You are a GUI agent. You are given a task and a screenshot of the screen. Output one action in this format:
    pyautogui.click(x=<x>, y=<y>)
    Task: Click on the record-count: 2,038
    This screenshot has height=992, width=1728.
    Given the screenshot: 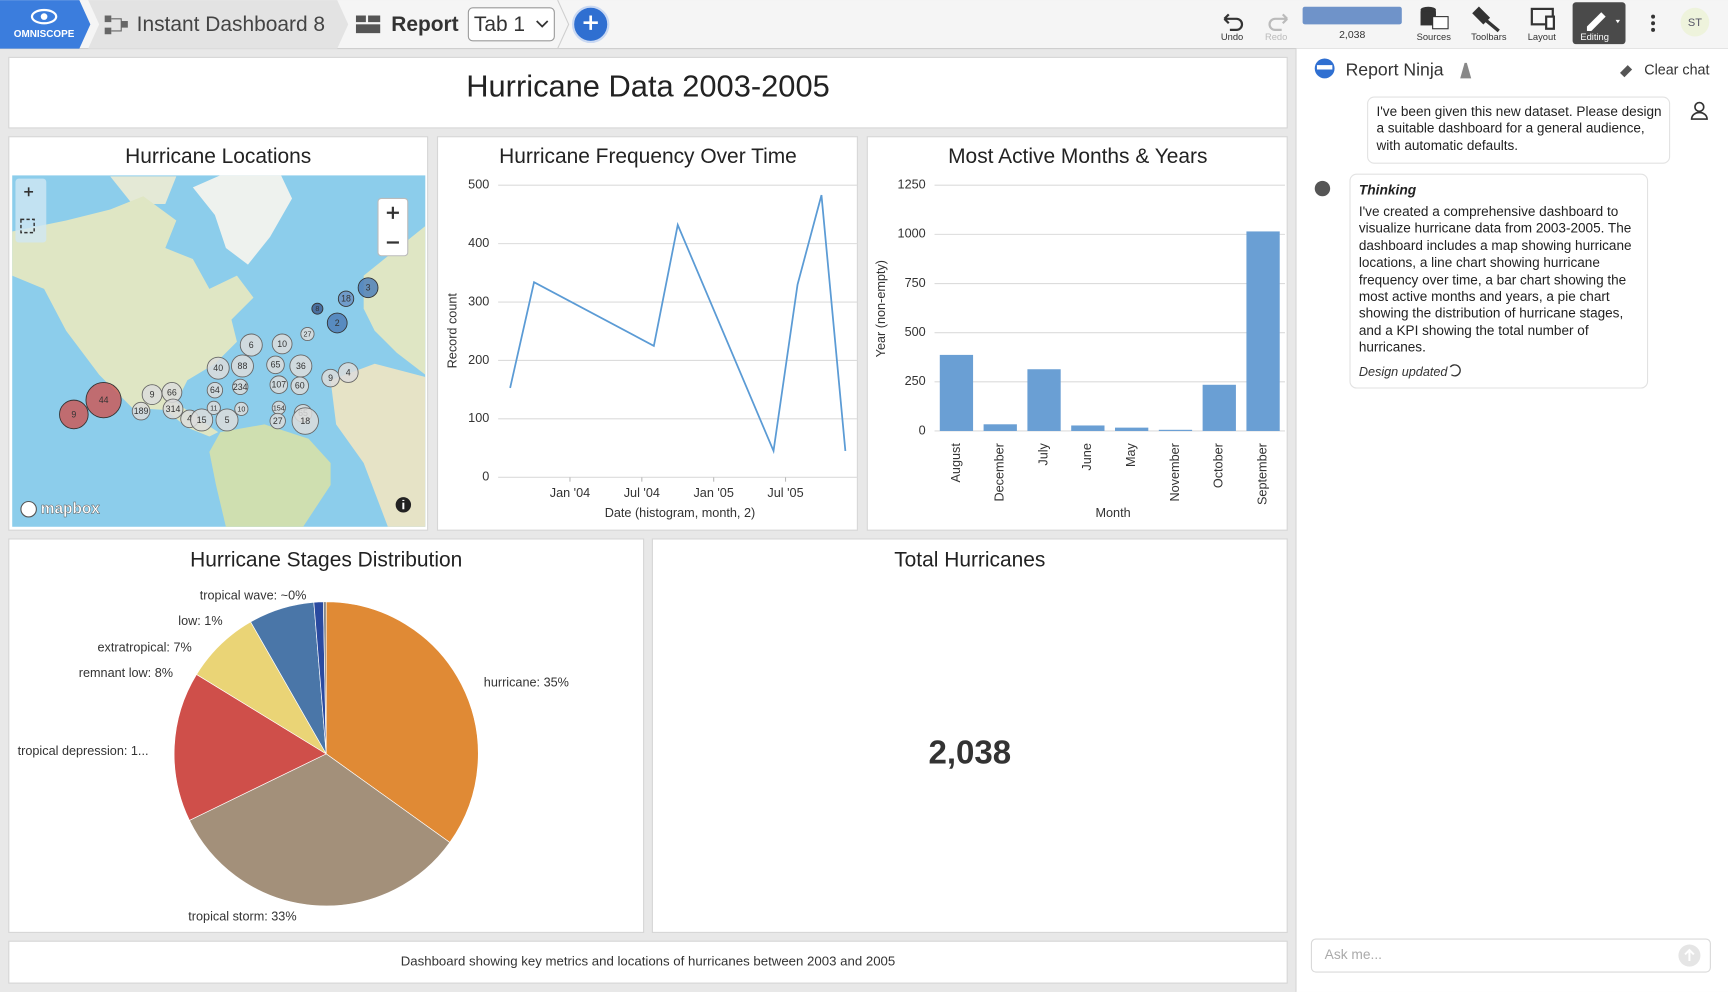 What is the action you would take?
    pyautogui.click(x=1352, y=35)
    